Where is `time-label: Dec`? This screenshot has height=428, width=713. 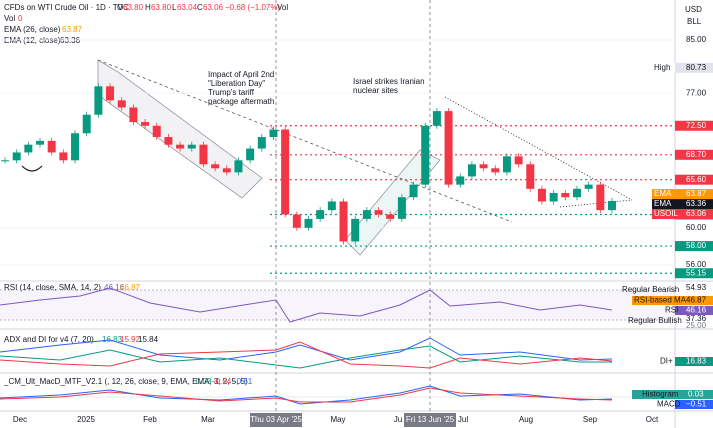 time-label: Dec is located at coordinates (20, 419).